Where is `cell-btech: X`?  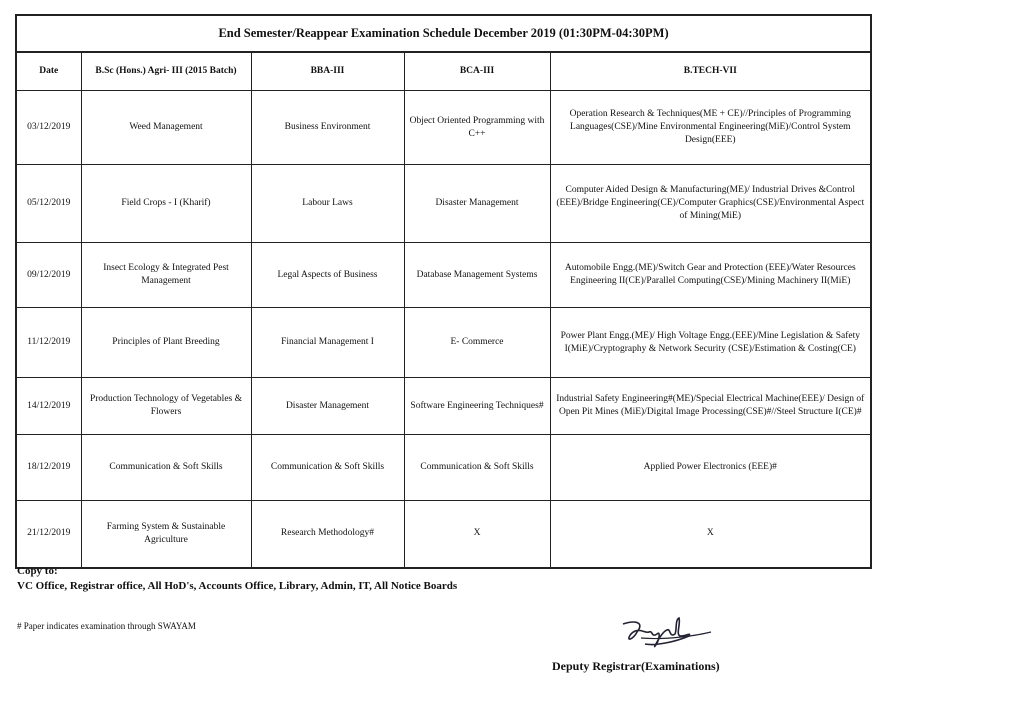
cell-btech: X is located at coordinates (710, 534).